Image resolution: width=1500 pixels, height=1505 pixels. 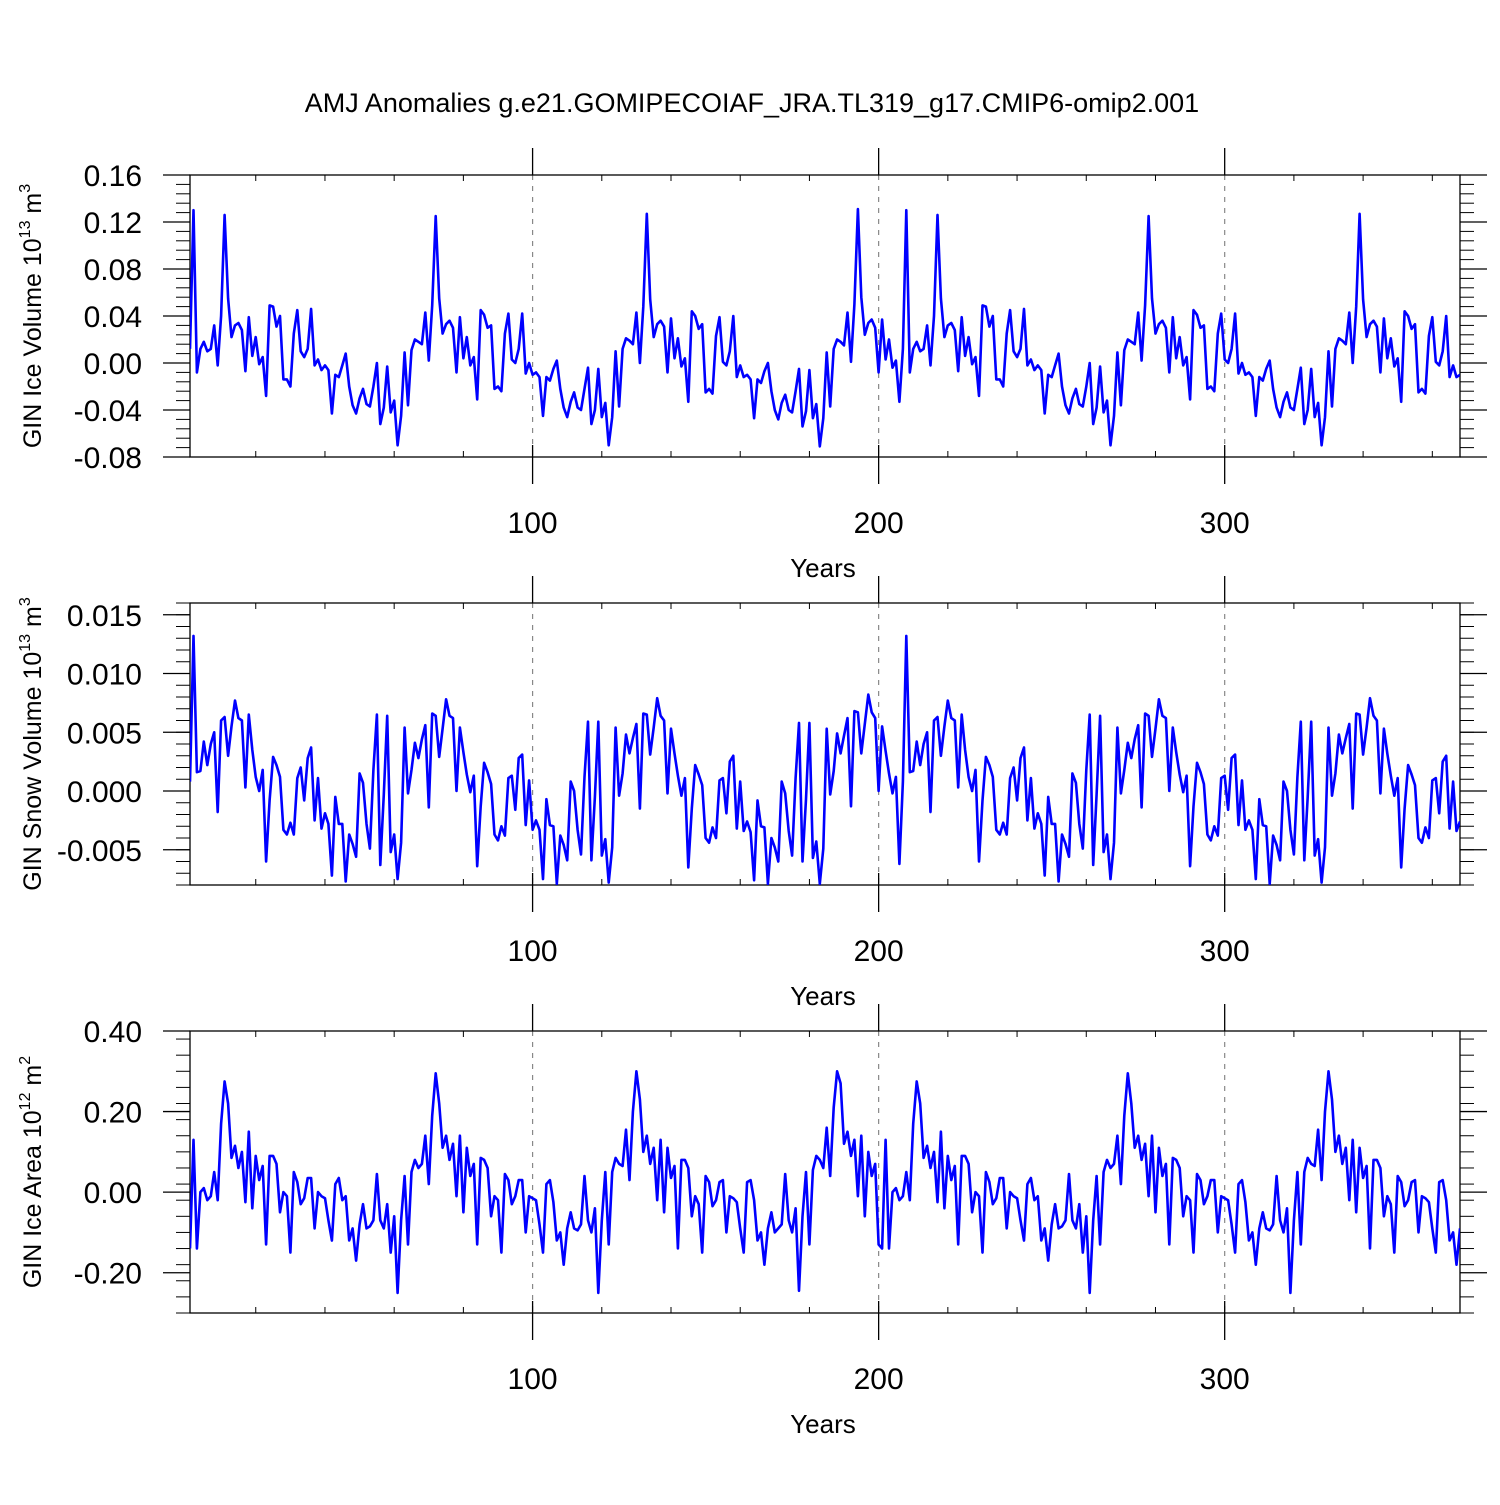 I want to click on y-tick-label: -0.08, so click(x=108, y=458).